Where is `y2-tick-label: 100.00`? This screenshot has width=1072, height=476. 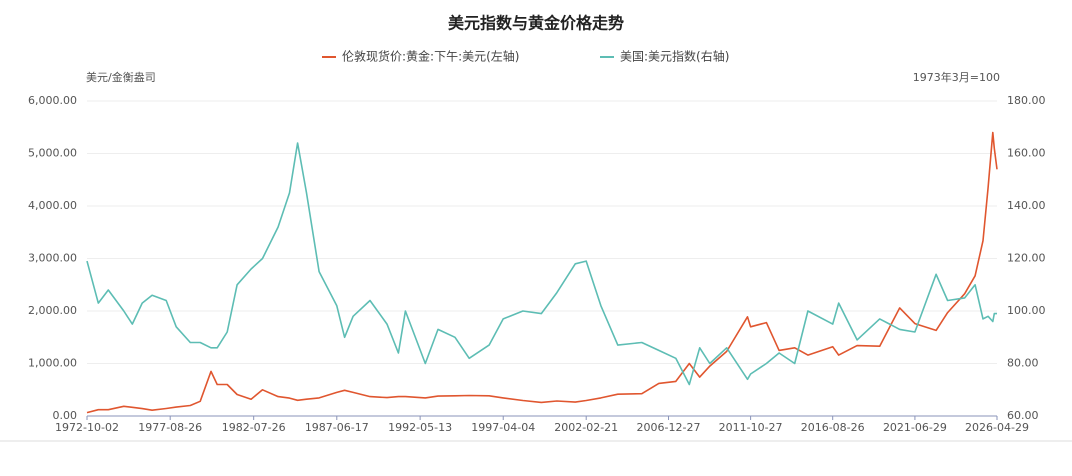
y2-tick-label: 100.00 is located at coordinates (1026, 310).